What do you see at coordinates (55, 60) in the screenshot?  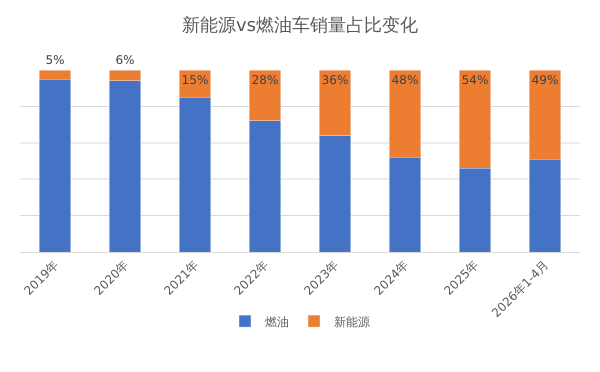 I see `data-label: 5%` at bounding box center [55, 60].